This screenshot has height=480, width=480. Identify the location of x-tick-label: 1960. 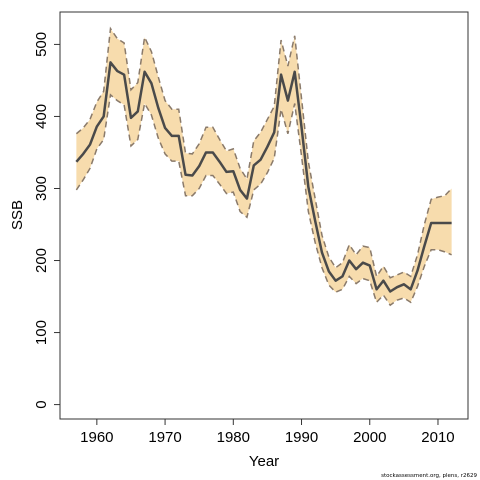
(96, 437).